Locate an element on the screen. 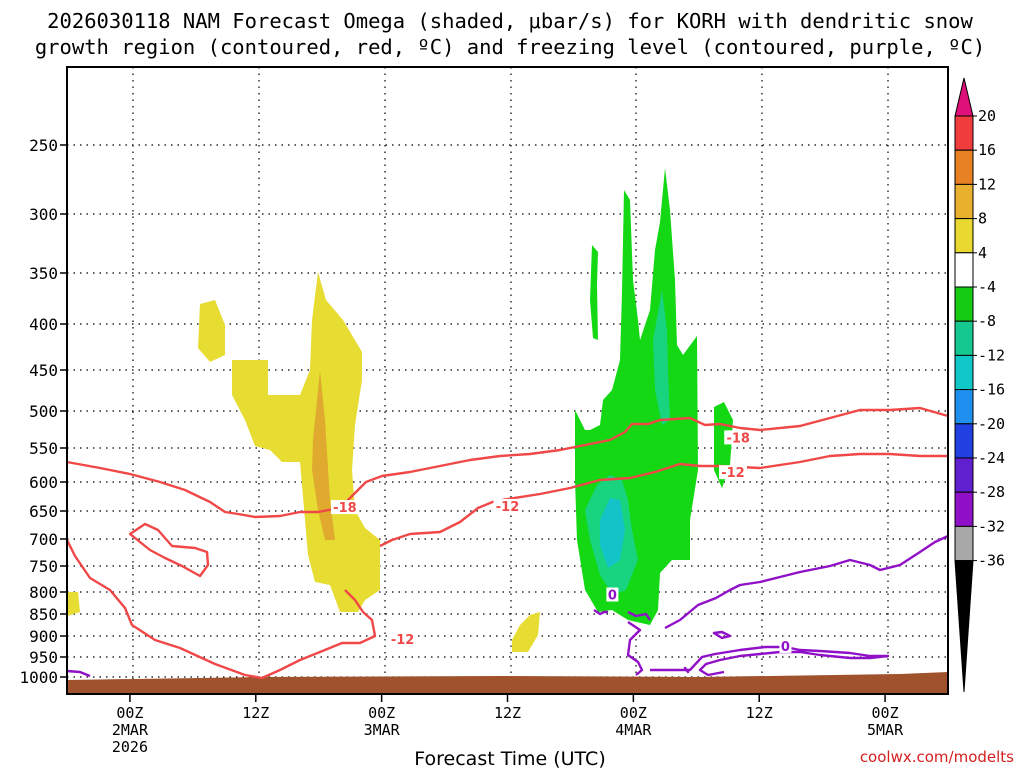 The width and height of the screenshot is (1024, 768). y-tick-label: 450 is located at coordinates (43, 370).